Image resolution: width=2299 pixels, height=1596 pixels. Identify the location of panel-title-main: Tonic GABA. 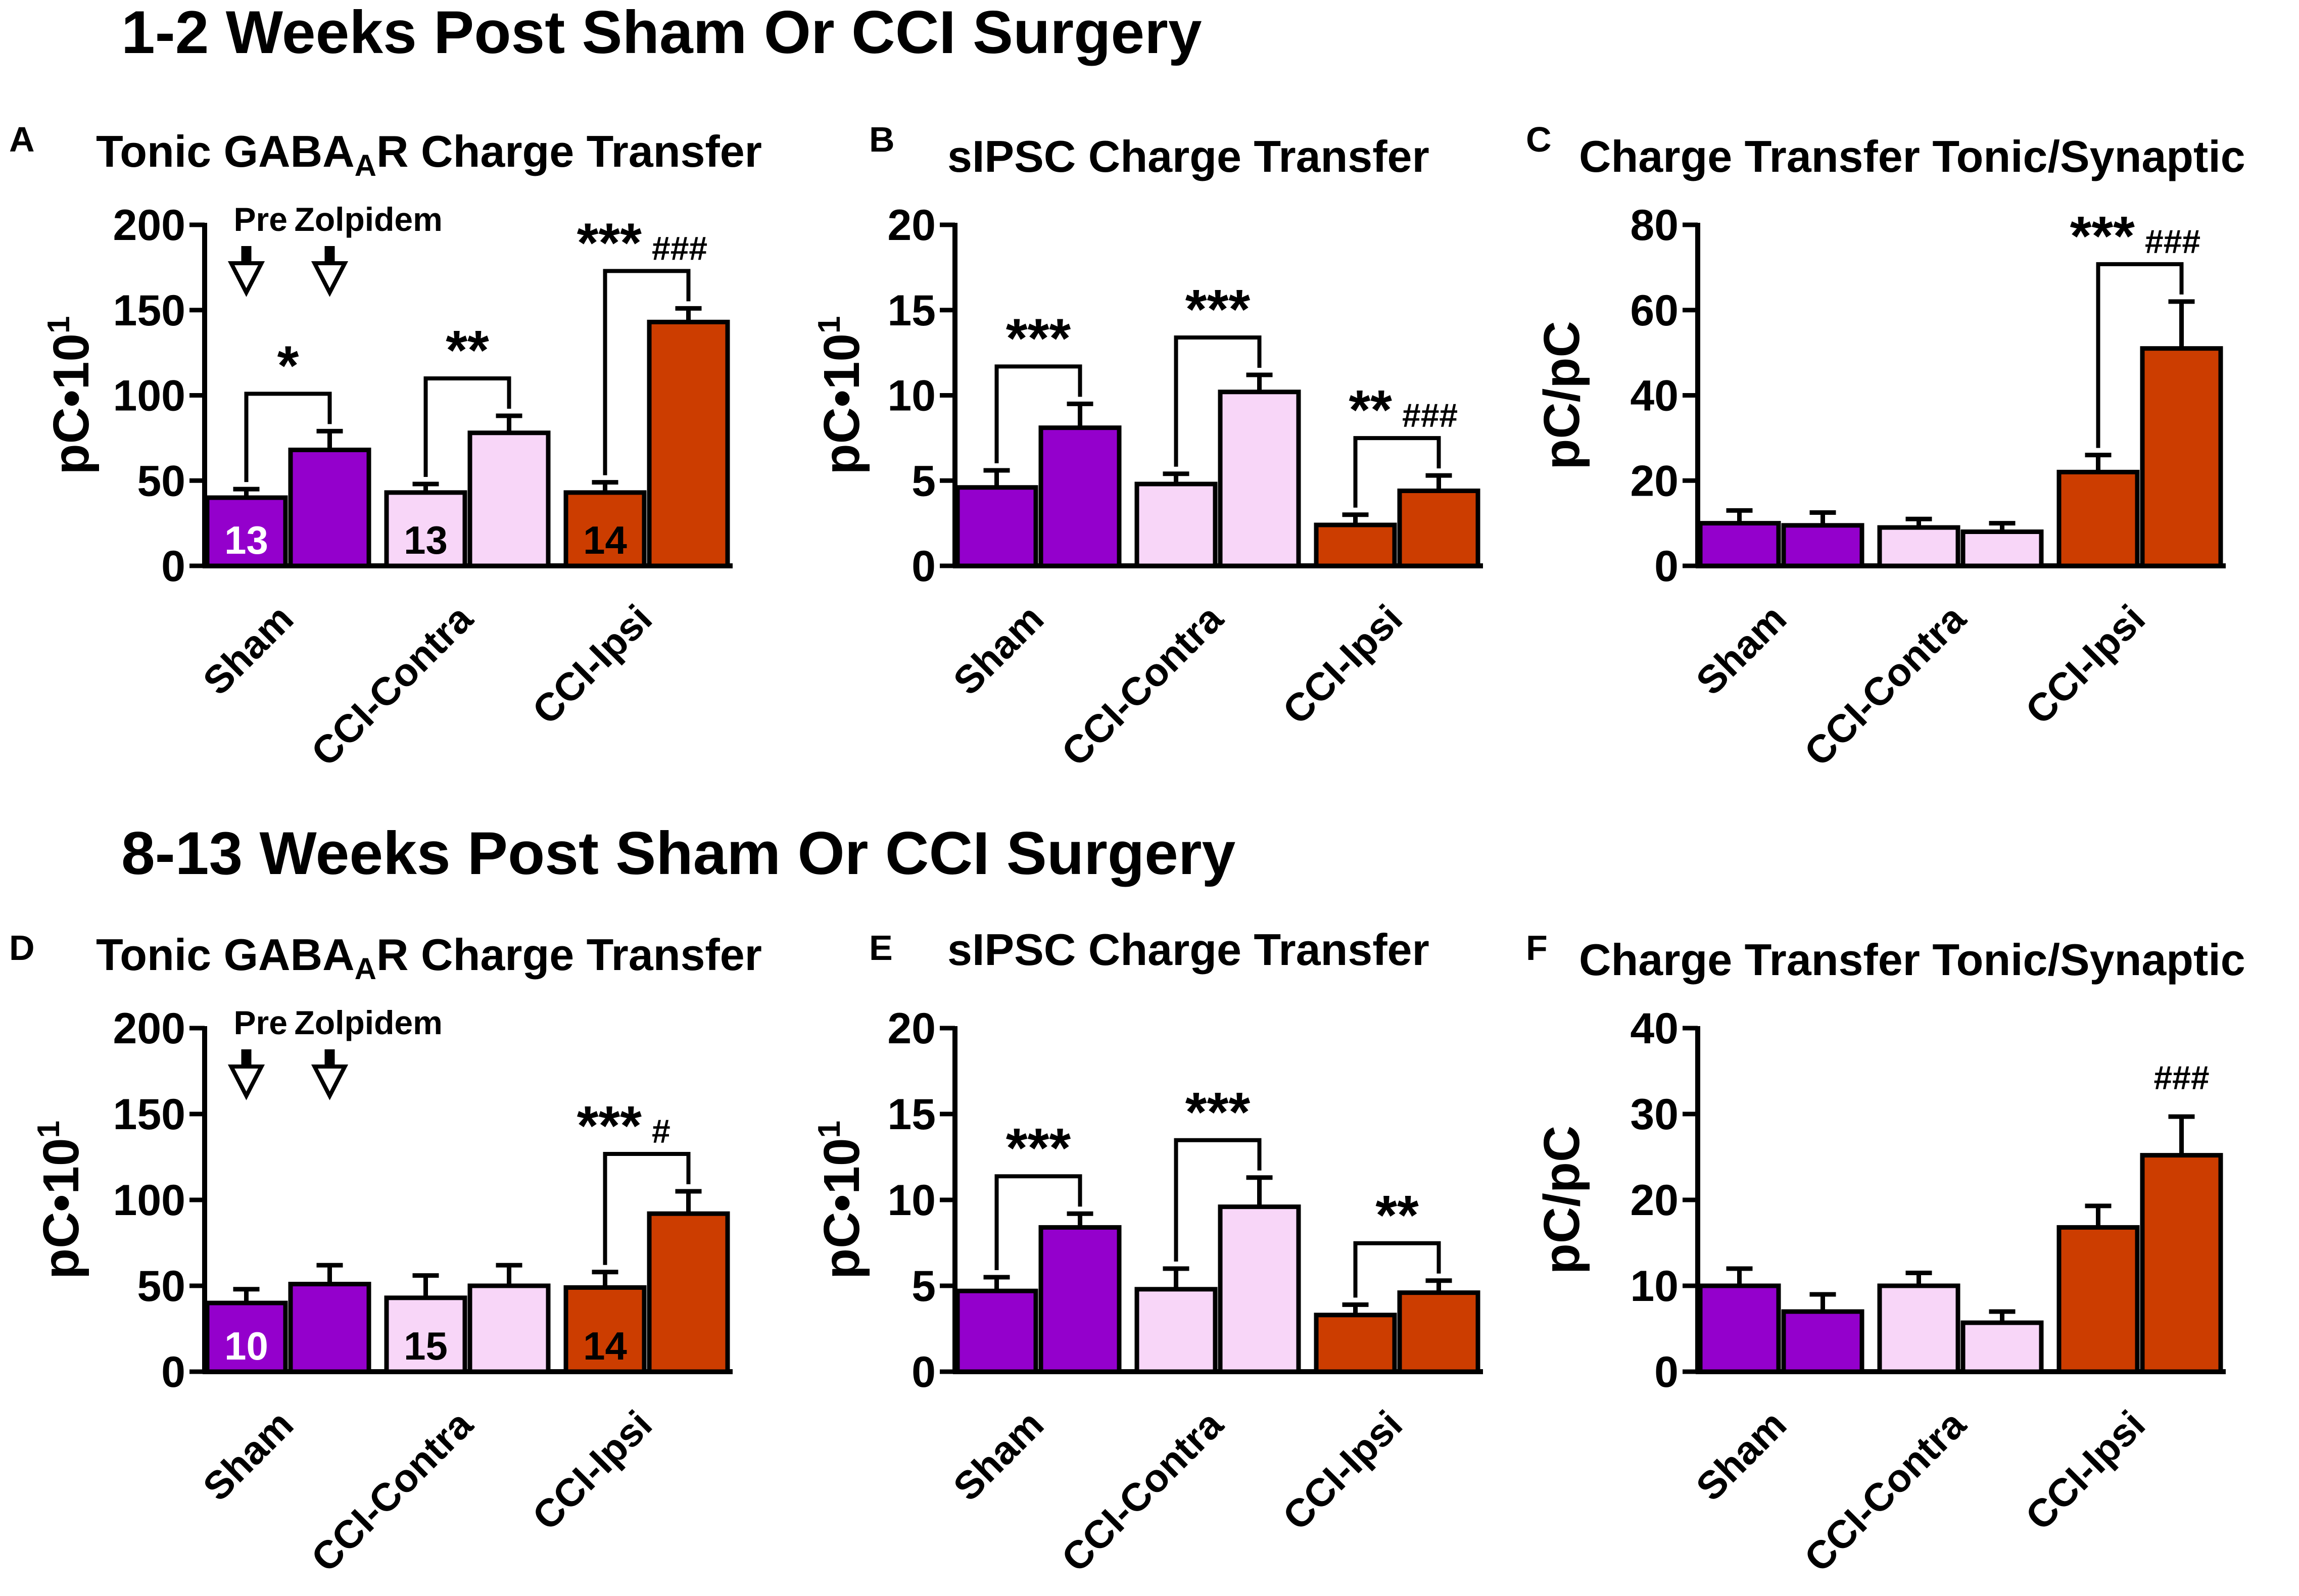
(226, 151).